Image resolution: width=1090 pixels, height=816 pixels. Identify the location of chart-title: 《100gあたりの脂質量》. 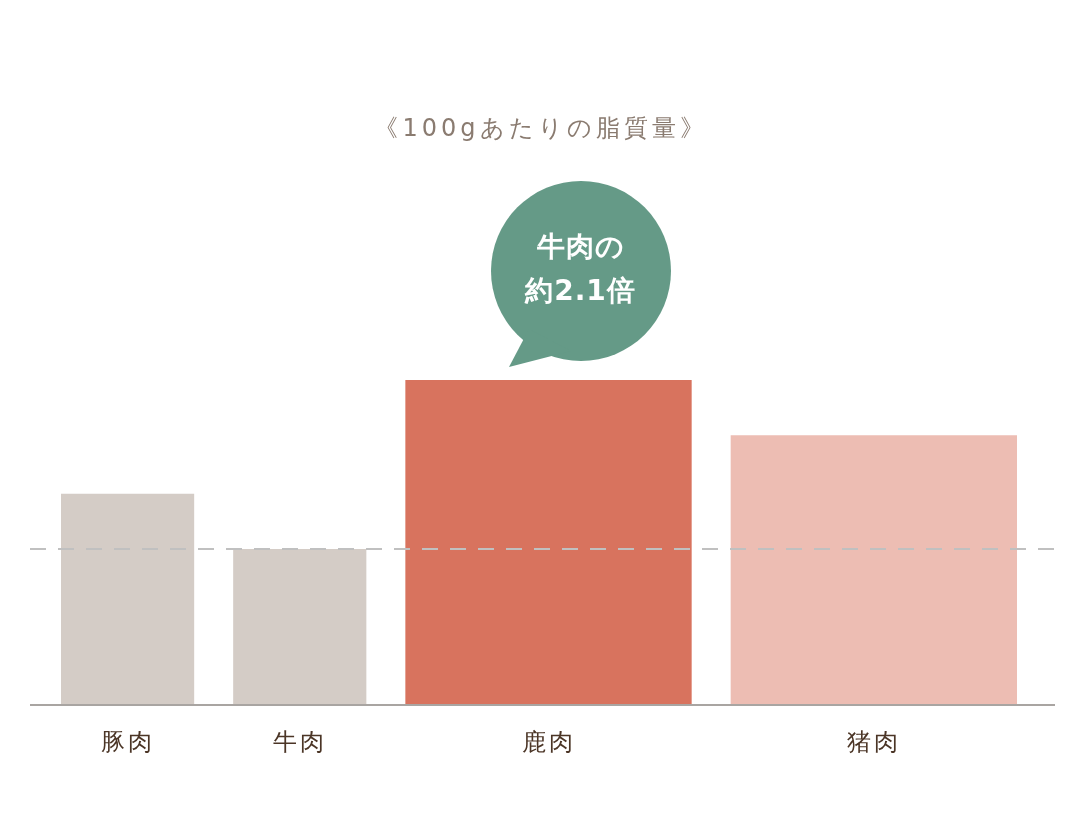
(541, 128).